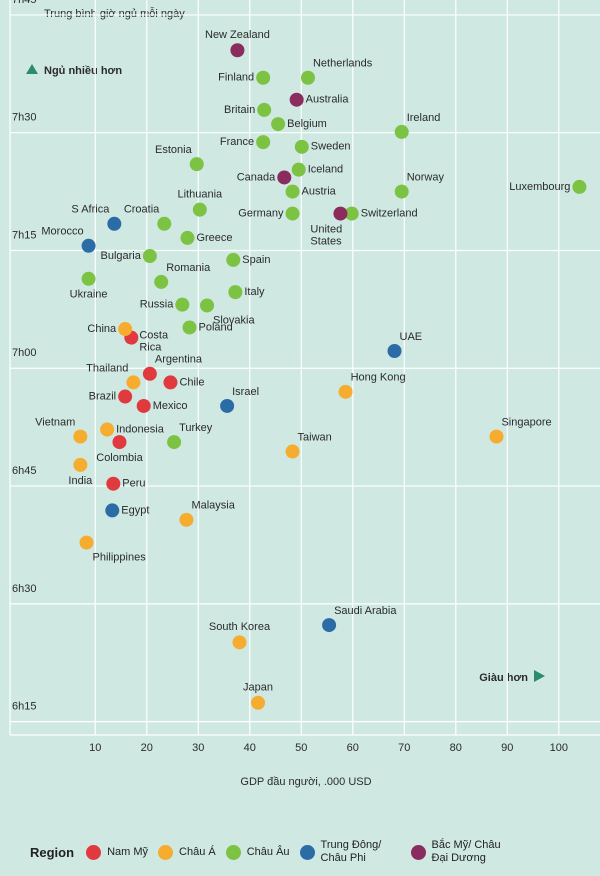  Describe the element at coordinates (52, 852) in the screenshot. I see `legend-title: Region` at that location.